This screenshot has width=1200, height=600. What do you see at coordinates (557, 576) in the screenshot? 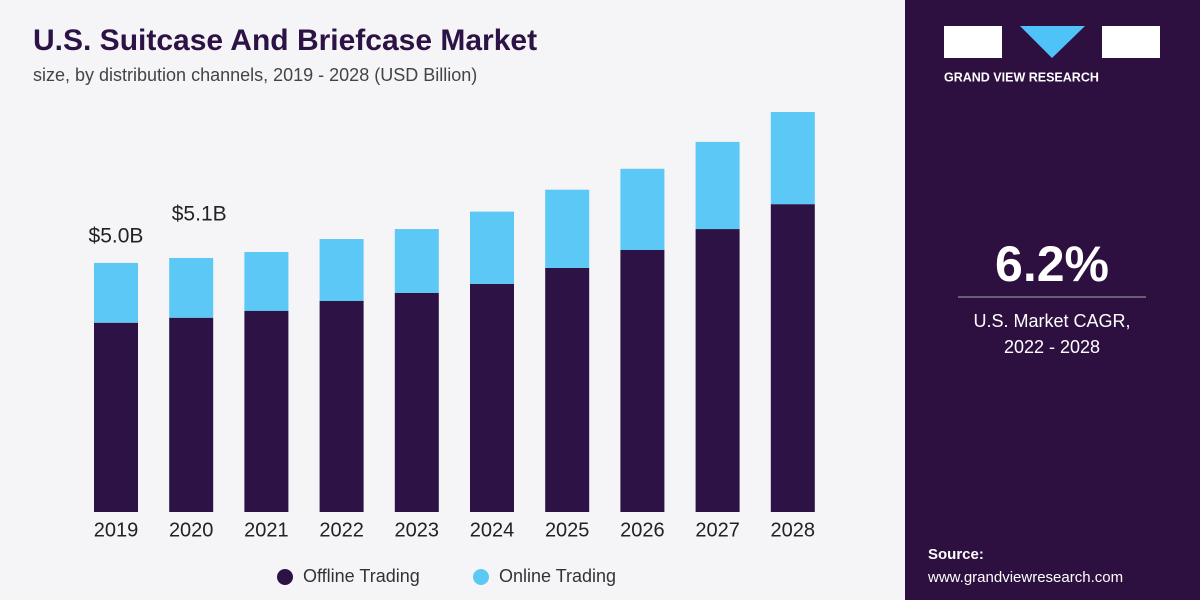
I see `legend-label: Online Trading` at bounding box center [557, 576].